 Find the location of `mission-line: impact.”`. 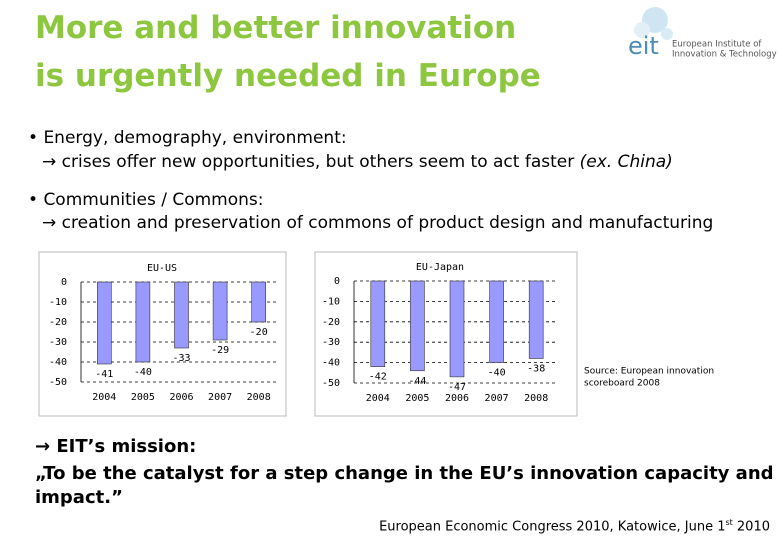

mission-line: impact.” is located at coordinates (79, 497).